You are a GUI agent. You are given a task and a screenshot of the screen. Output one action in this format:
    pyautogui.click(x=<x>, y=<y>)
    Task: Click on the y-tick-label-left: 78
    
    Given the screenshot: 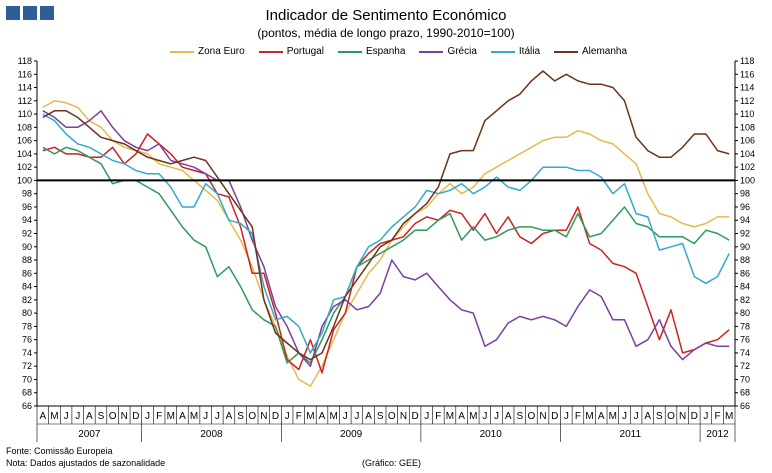 What is the action you would take?
    pyautogui.click(x=27, y=326)
    